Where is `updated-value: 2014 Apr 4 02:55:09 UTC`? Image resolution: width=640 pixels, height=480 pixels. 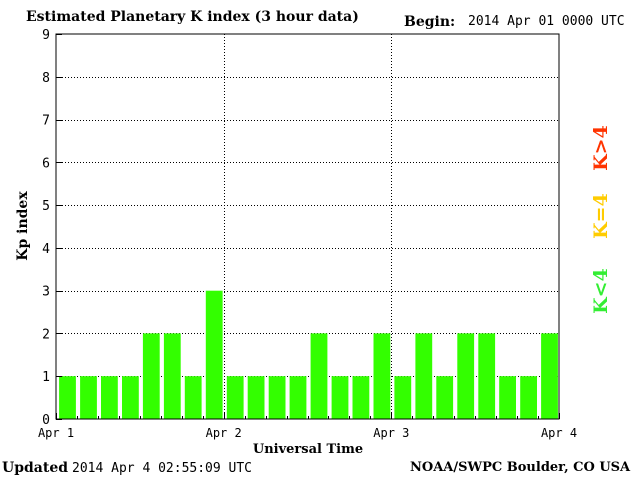
updated-value: 2014 Apr 4 02:55:09 UTC is located at coordinates (162, 468).